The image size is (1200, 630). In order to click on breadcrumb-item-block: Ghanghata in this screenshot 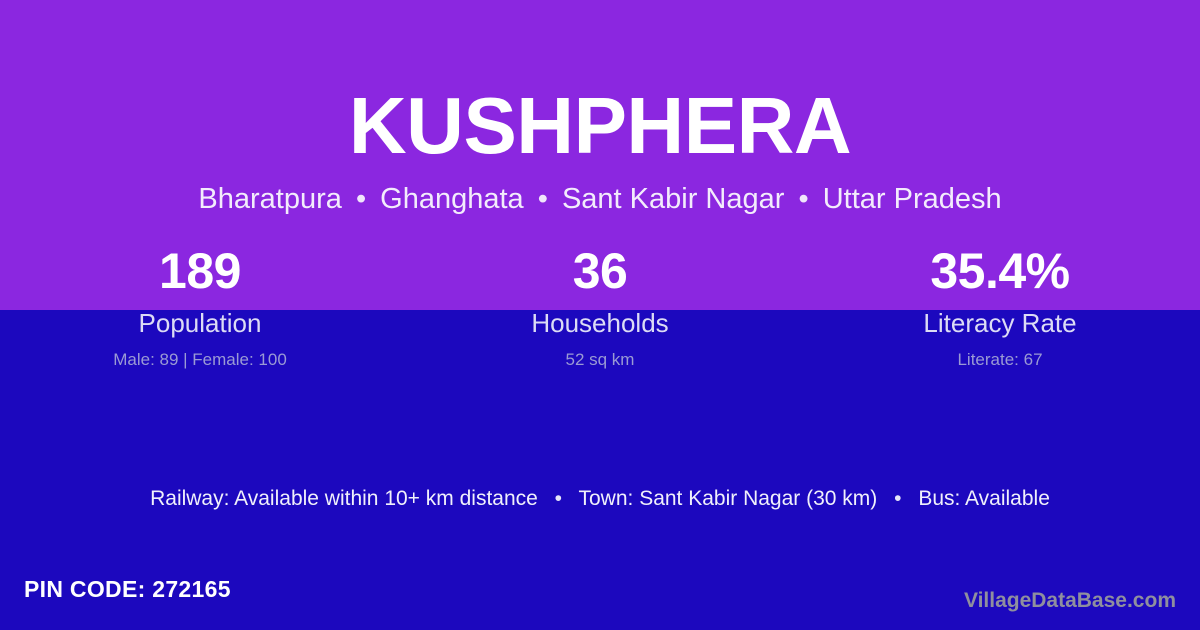, I will do `click(452, 199)`.